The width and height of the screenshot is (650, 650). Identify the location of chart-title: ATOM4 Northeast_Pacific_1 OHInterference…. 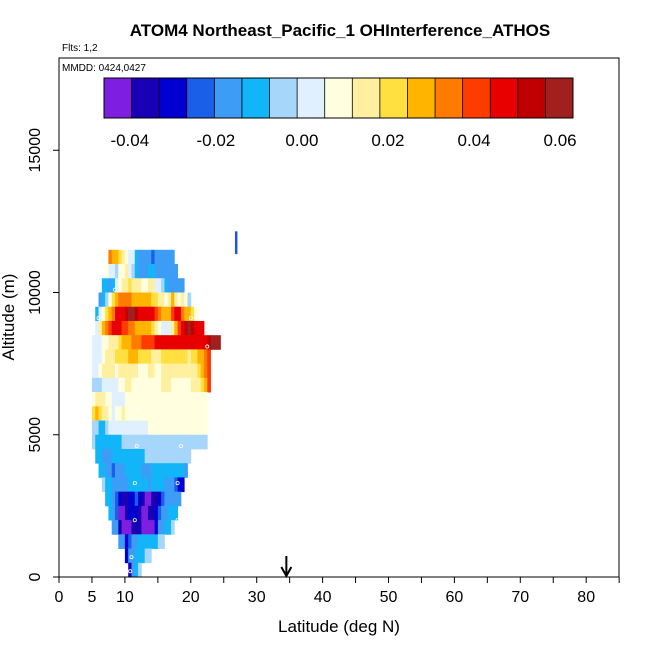
(340, 30).